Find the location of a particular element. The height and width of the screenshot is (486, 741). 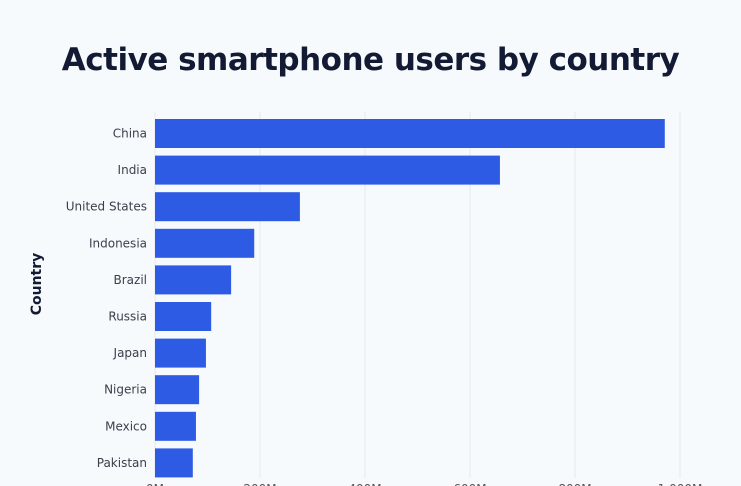

category-label: Russia is located at coordinates (127, 317).